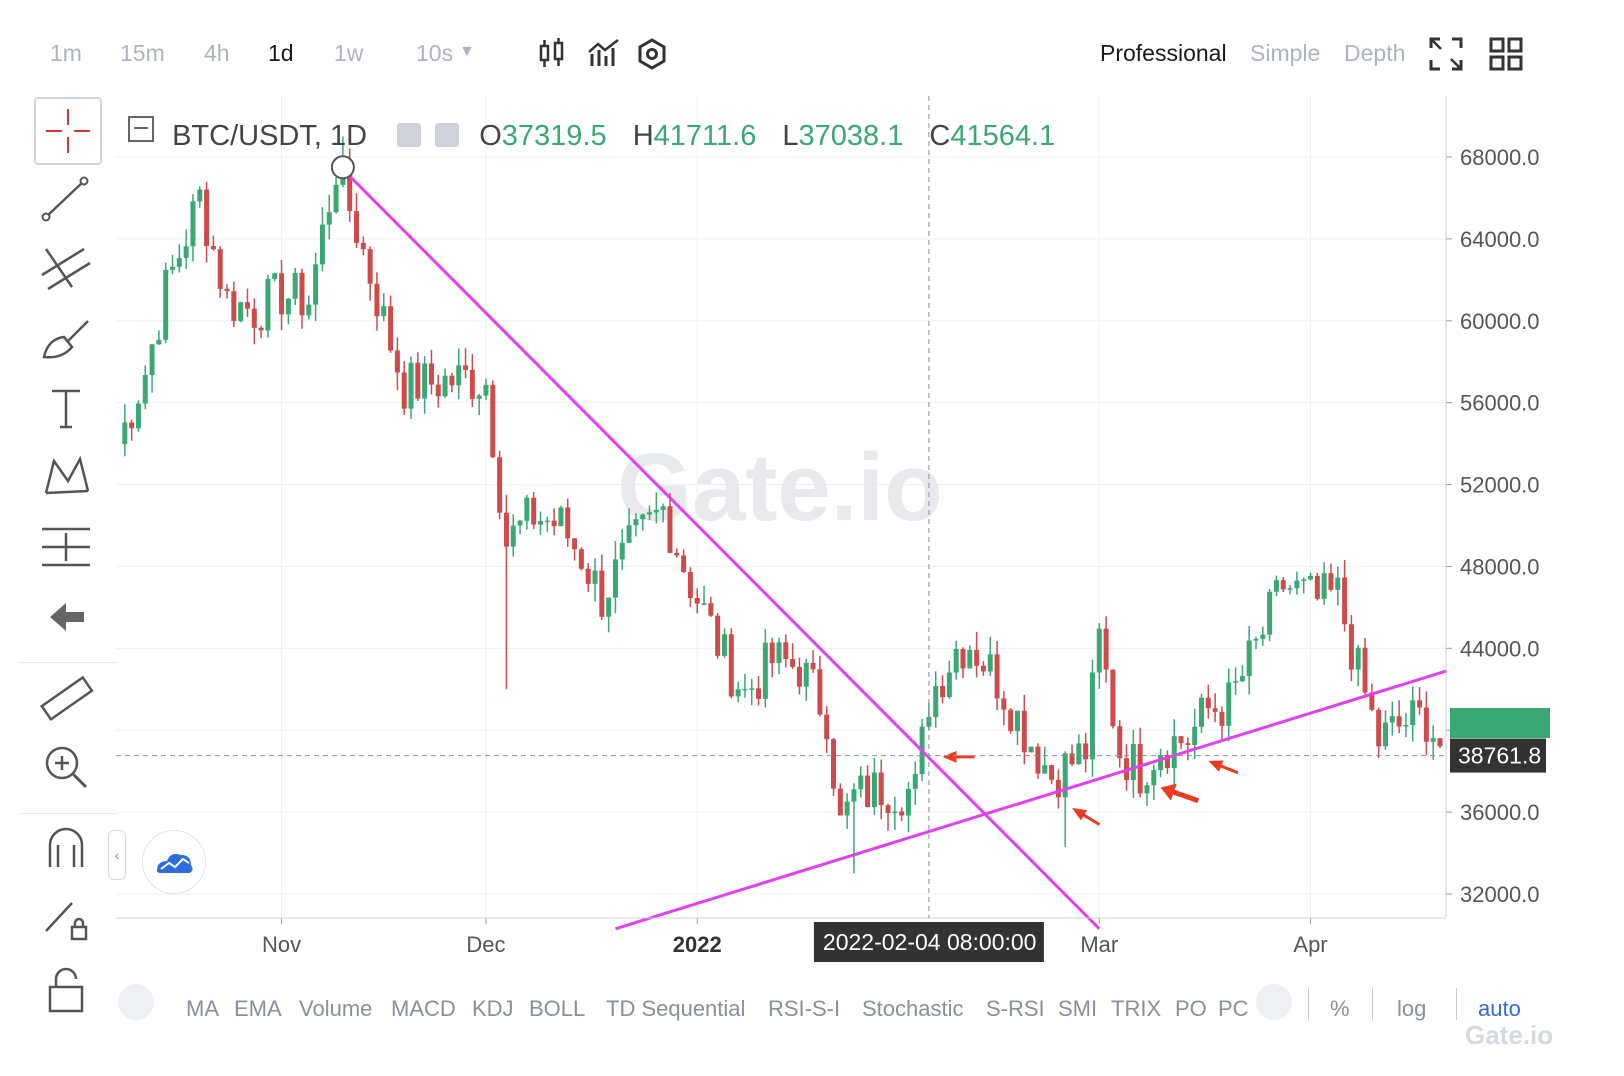 The height and width of the screenshot is (1076, 1624). Describe the element at coordinates (217, 53) in the screenshot. I see `timeframe-4h: 4h` at that location.